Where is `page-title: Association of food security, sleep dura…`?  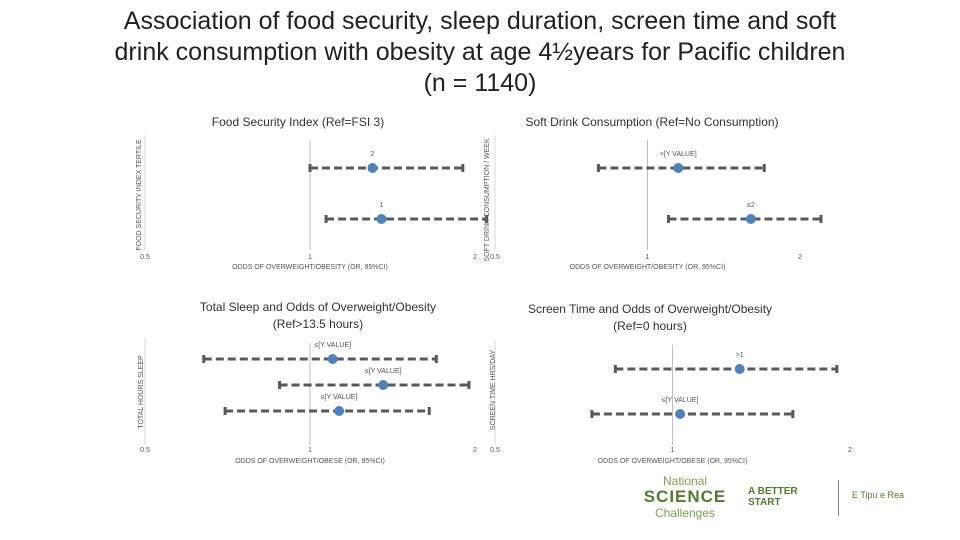 page-title: Association of food security, sleep dura… is located at coordinates (480, 52).